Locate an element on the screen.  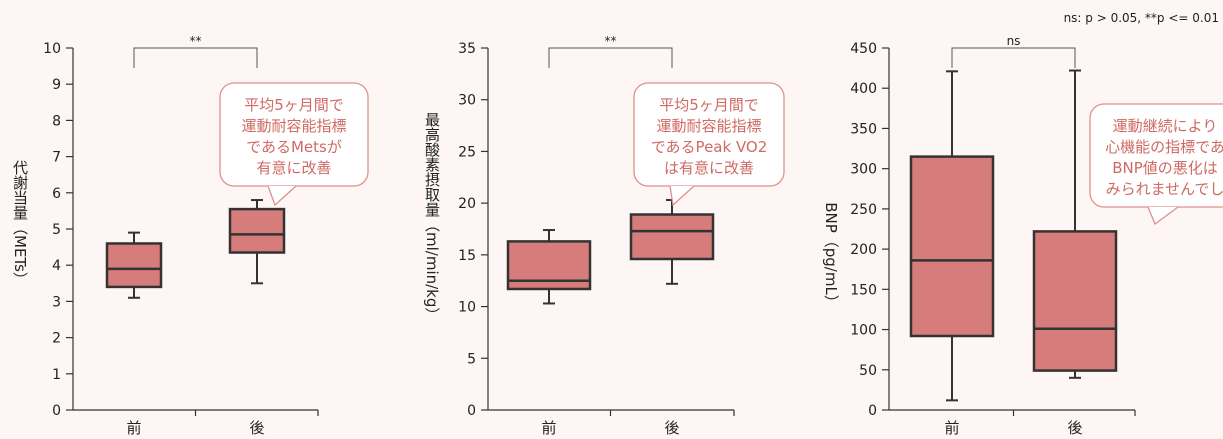
callout-line: 心機能の指標であ is located at coordinates (1164, 147).